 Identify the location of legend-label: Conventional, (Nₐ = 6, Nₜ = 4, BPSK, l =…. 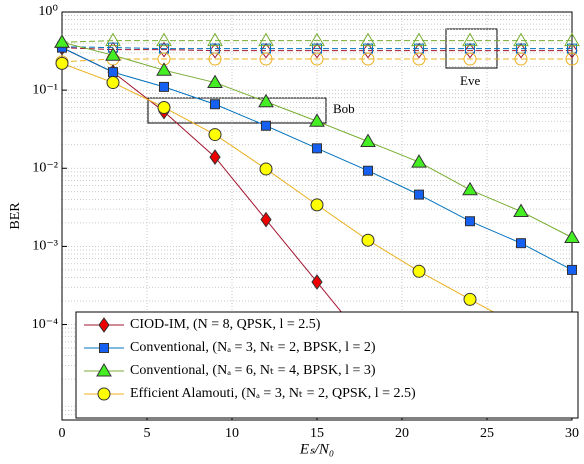
(253, 370).